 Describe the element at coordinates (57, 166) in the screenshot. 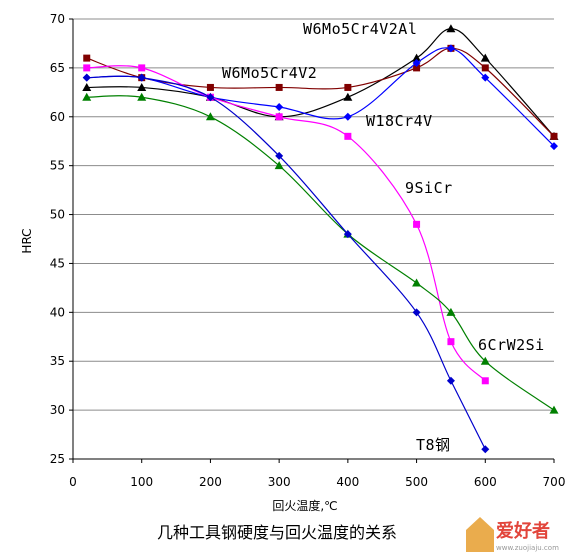

I see `y-tick-label: 55` at that location.